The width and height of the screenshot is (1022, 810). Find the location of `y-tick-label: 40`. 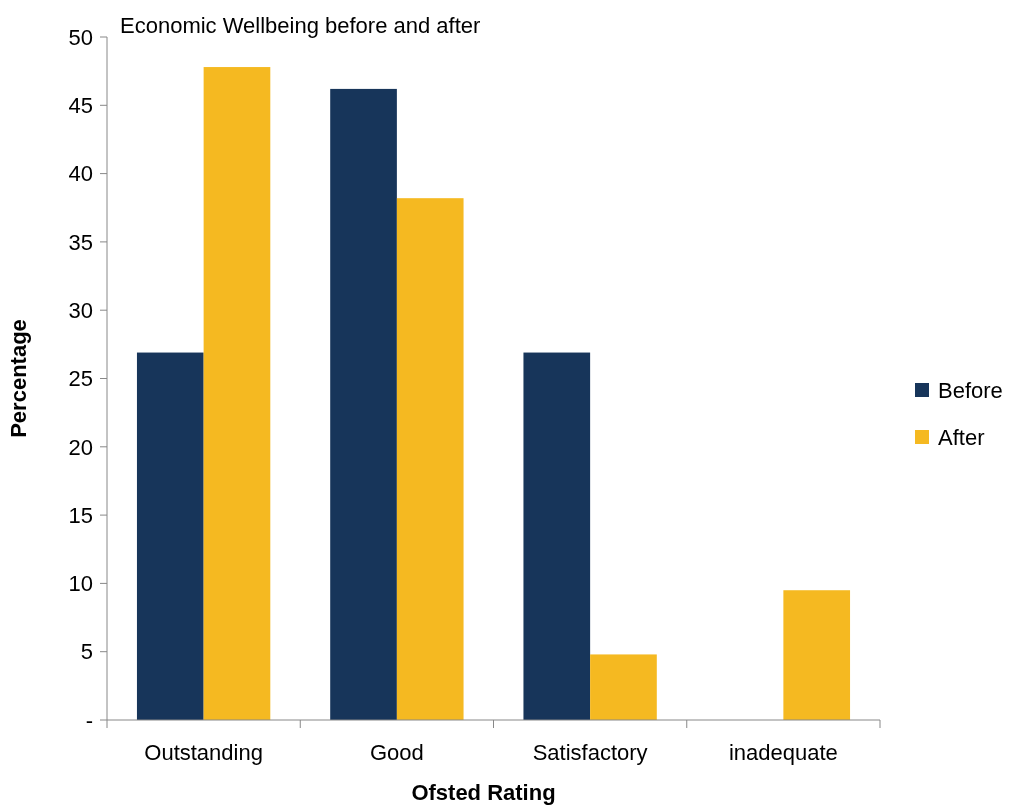

y-tick-label: 40 is located at coordinates (80, 174).